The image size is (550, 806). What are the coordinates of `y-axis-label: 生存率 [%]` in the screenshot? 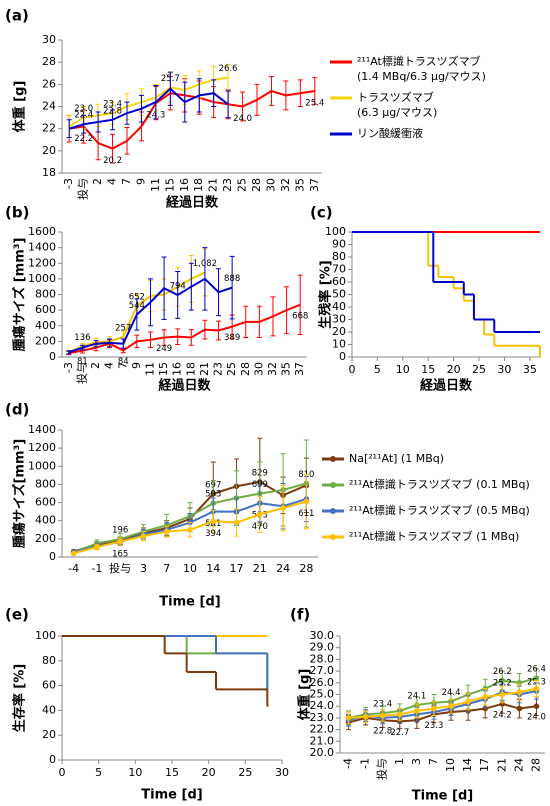 It's located at (20, 698).